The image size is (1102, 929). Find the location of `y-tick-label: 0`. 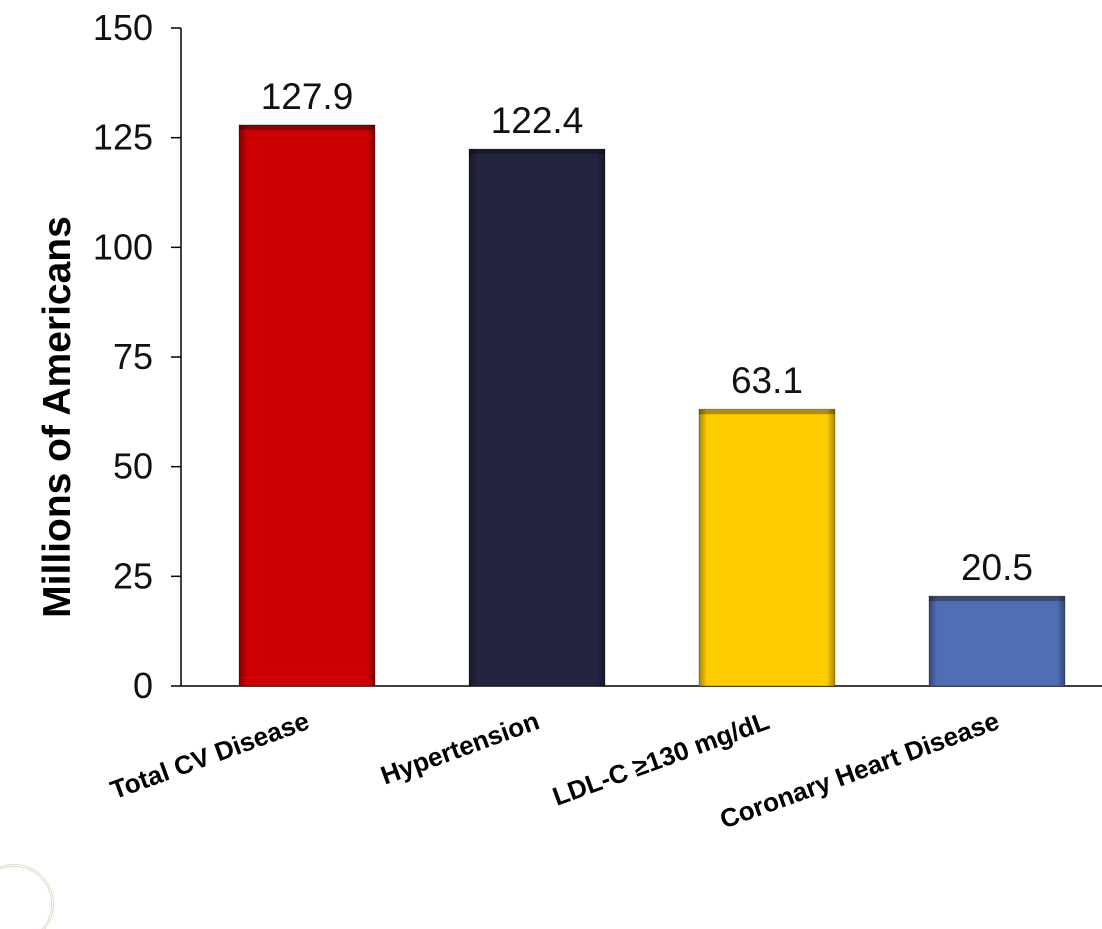

y-tick-label: 0 is located at coordinates (143, 685).